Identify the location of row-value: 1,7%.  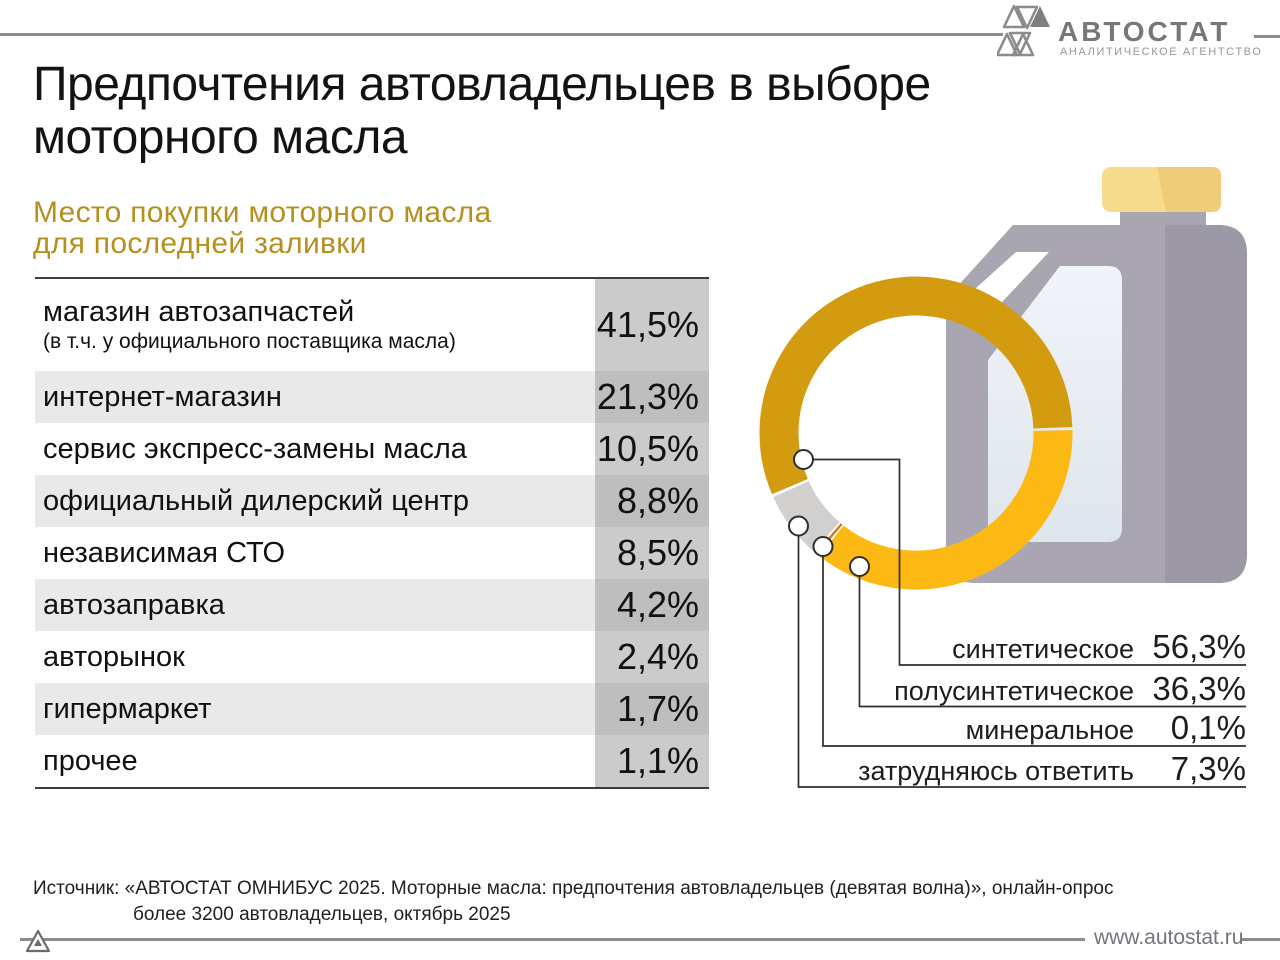
(652, 709).